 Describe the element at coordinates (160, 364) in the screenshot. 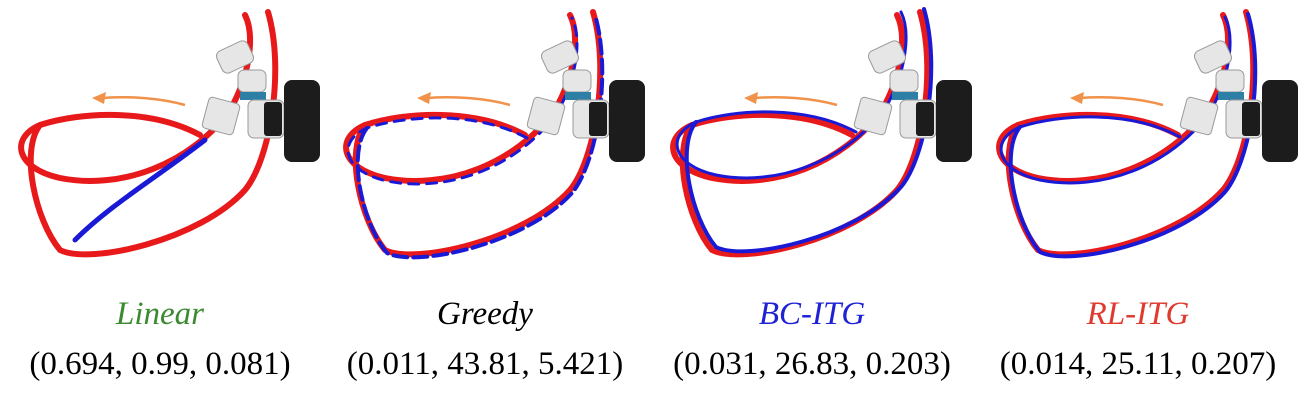

I see `metrics-linear: (0.694, 0.99, 0.081)` at that location.